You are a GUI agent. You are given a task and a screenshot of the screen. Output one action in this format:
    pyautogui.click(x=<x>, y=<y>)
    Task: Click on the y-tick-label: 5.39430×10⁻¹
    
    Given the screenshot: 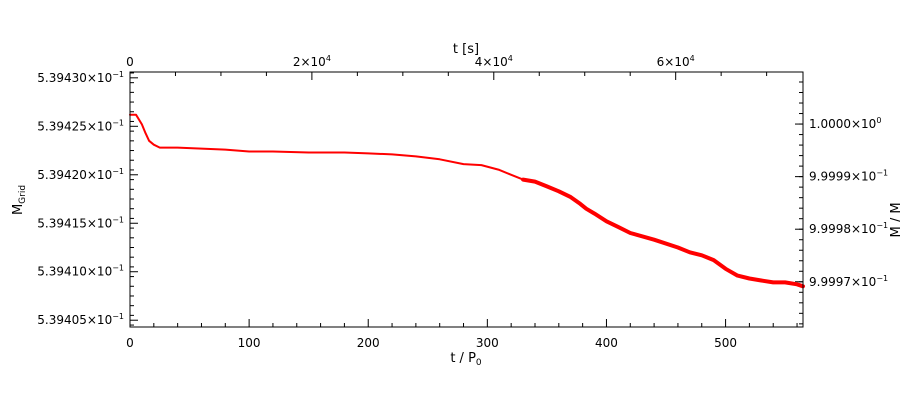 What is the action you would take?
    pyautogui.click(x=80, y=77)
    